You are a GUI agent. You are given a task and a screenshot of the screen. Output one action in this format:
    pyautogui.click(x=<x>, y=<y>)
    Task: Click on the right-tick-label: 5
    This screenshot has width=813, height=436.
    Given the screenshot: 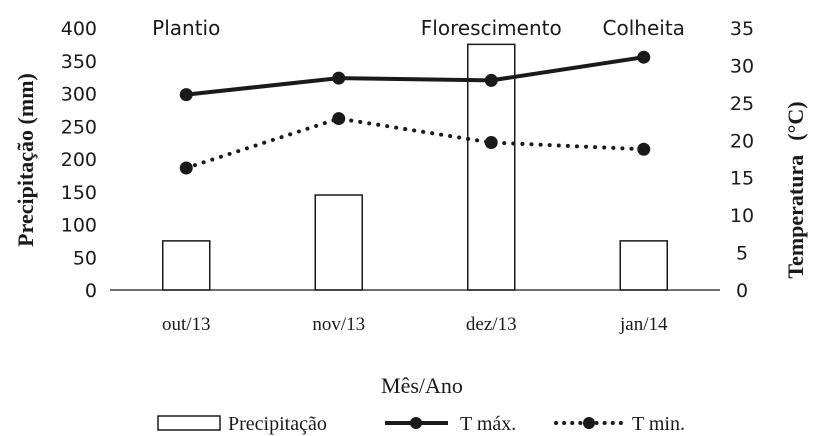 What is the action you would take?
    pyautogui.click(x=742, y=254)
    